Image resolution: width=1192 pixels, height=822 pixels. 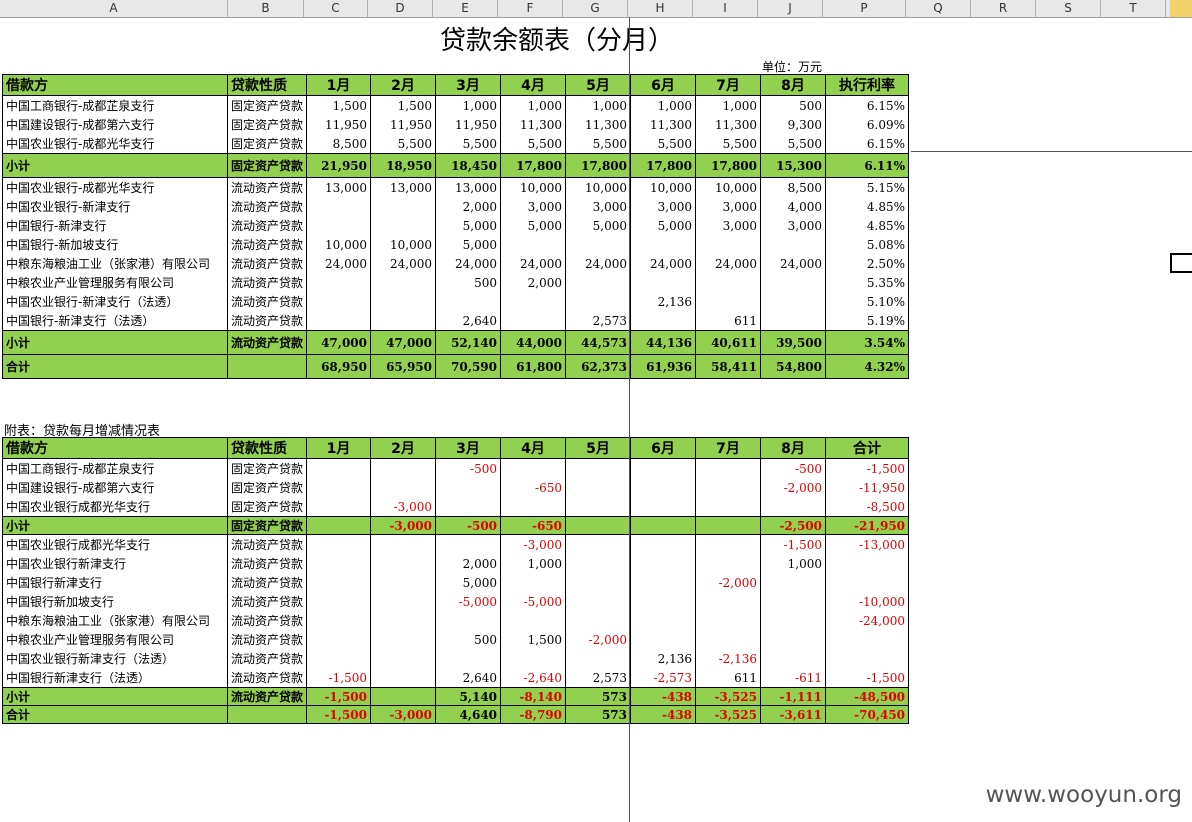 What do you see at coordinates (663, 448) in the screenshot?
I see `cell-value: 6月` at bounding box center [663, 448].